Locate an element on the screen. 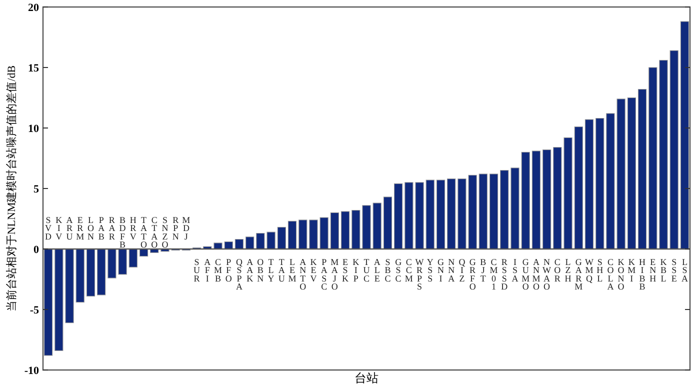 The height and width of the screenshot is (386, 700). y-tick-label: 10 is located at coordinates (34, 129).